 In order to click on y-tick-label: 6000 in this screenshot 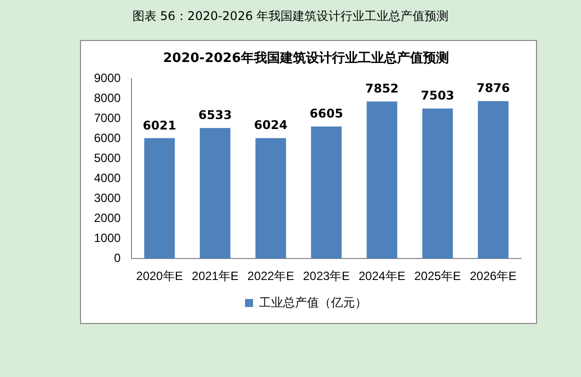, I will do `click(108, 137)`.